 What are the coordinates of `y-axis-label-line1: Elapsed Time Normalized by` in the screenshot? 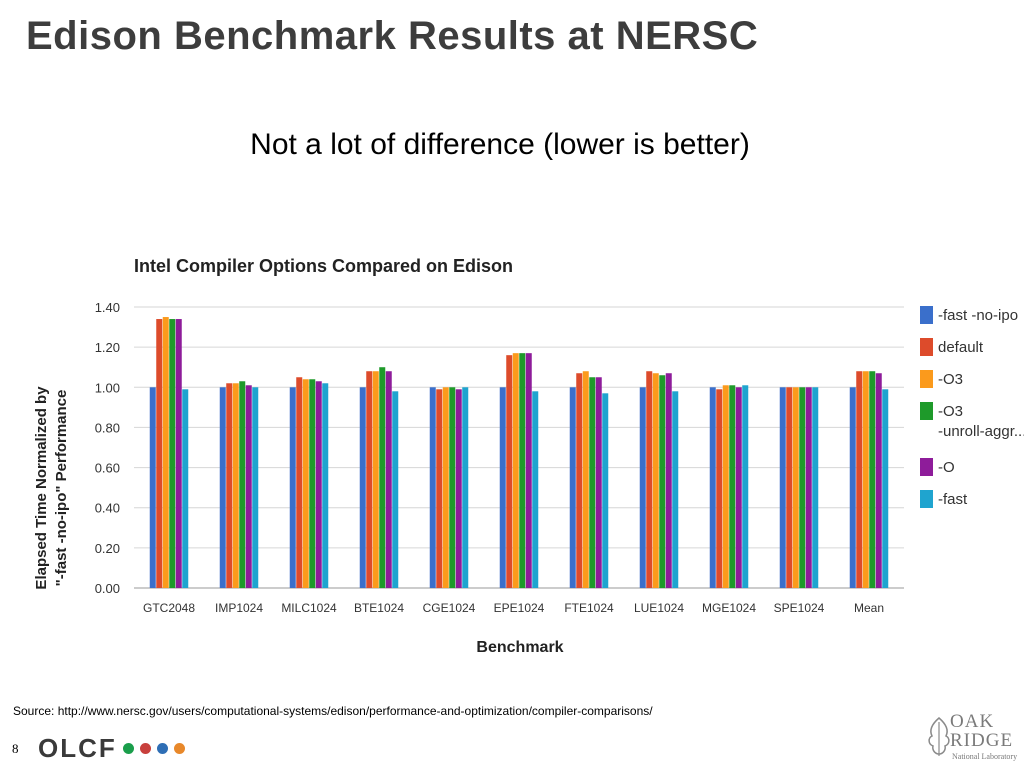 It's located at (41, 488).